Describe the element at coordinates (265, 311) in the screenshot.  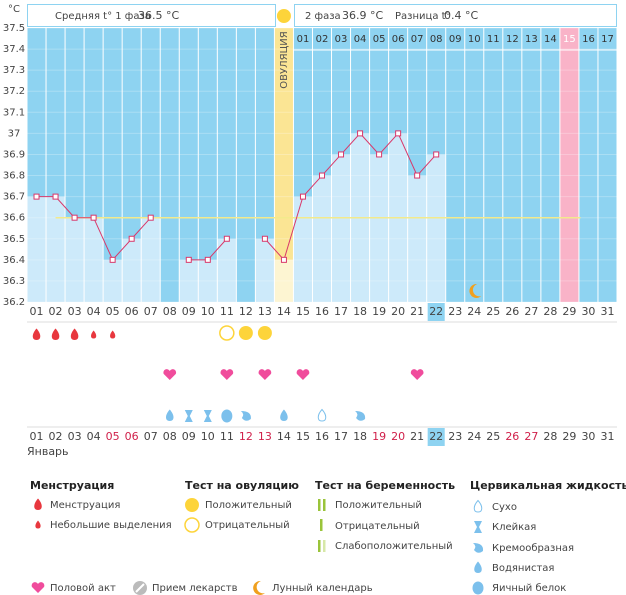
I see `x-tick-label: 13` at that location.